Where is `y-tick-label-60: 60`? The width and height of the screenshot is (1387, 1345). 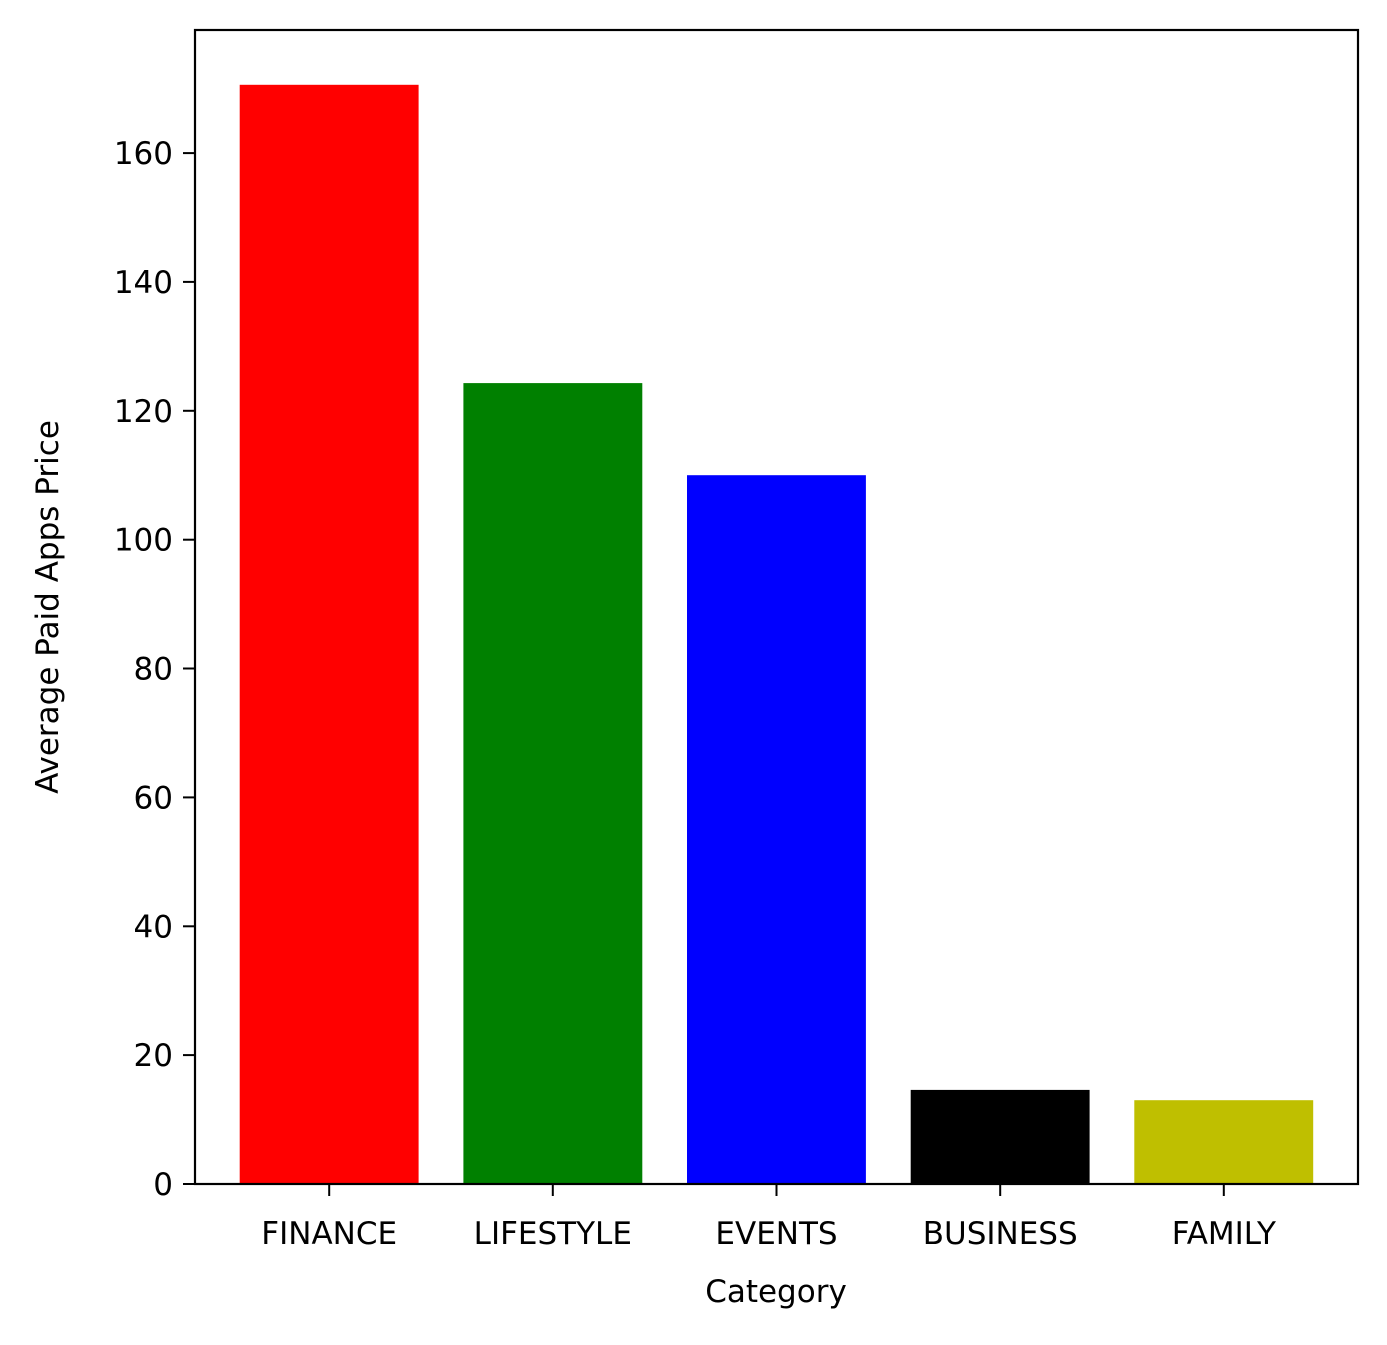 y-tick-label-60: 60 is located at coordinates (153, 798).